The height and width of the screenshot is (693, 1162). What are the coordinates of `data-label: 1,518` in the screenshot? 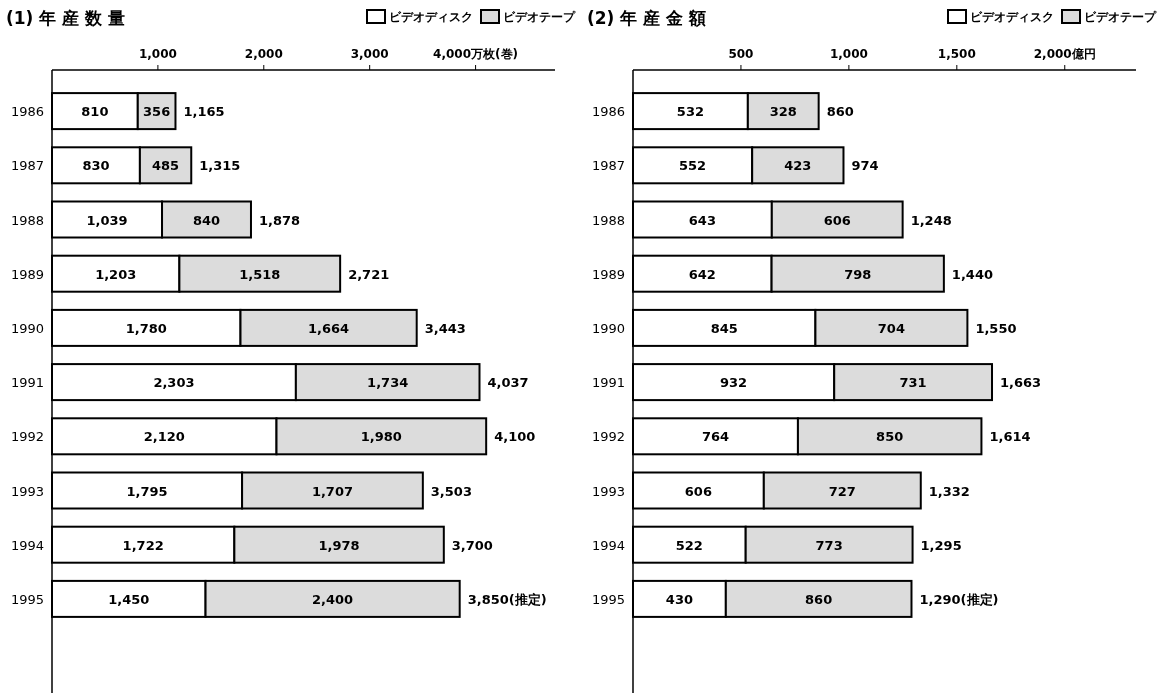 It's located at (260, 274).